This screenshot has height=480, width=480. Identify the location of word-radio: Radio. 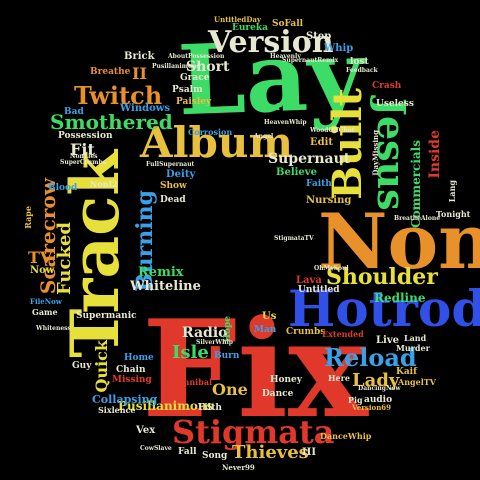
(205, 333).